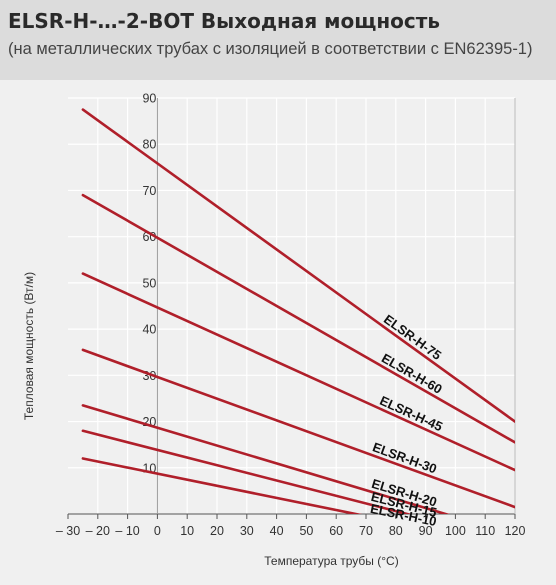  What do you see at coordinates (277, 531) in the screenshot?
I see `x-tick-label: 40` at bounding box center [277, 531].